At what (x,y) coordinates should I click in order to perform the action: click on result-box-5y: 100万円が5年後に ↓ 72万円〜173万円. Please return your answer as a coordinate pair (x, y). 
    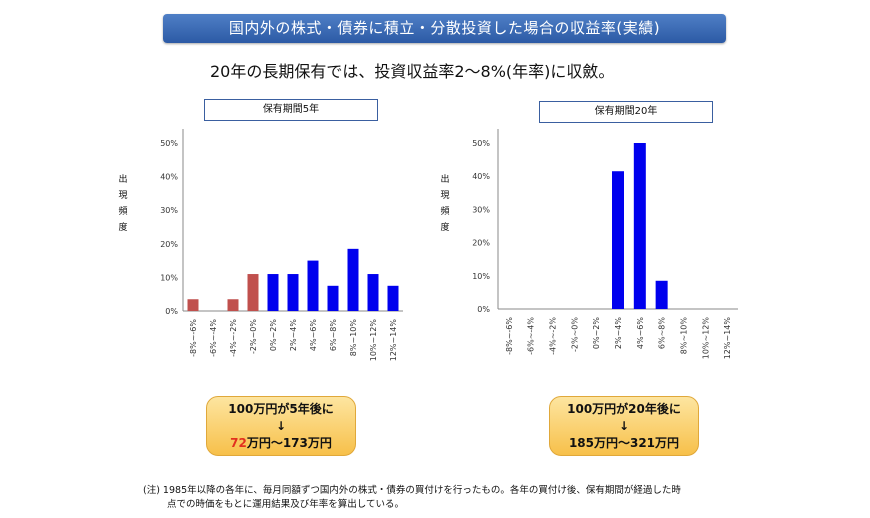
    Looking at the image, I should click on (281, 426).